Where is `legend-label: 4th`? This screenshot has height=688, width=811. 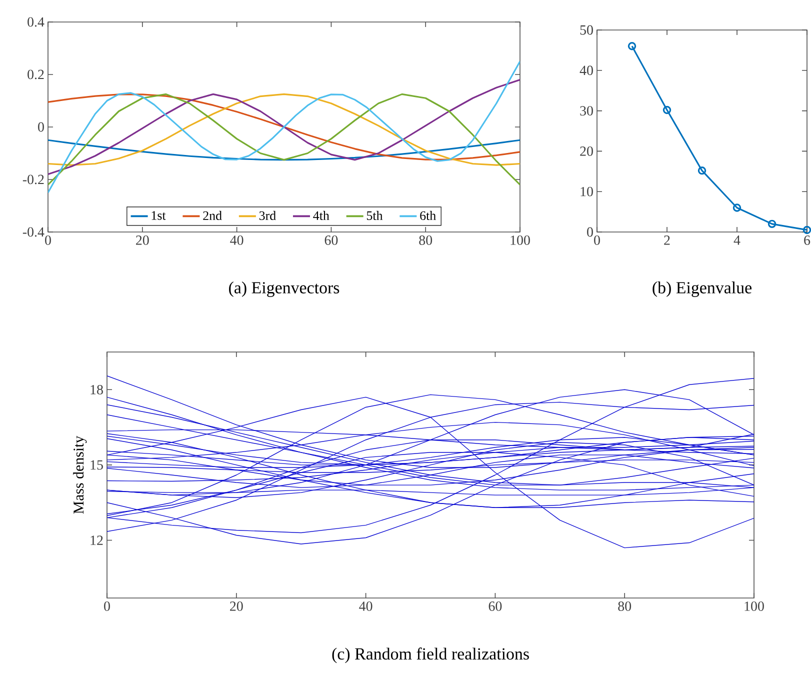 legend-label: 4th is located at coordinates (321, 215).